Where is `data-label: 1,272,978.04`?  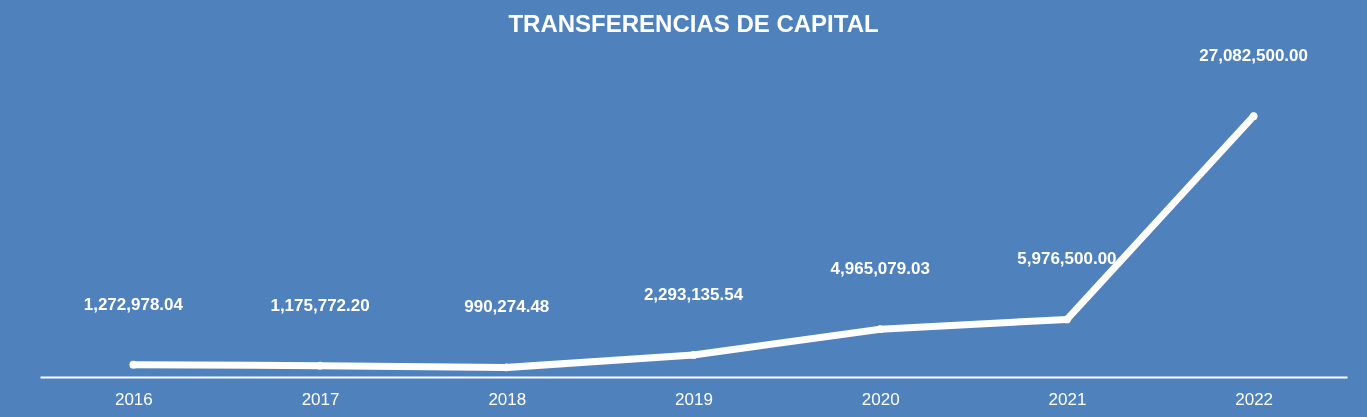
data-label: 1,272,978.04 is located at coordinates (133, 304).